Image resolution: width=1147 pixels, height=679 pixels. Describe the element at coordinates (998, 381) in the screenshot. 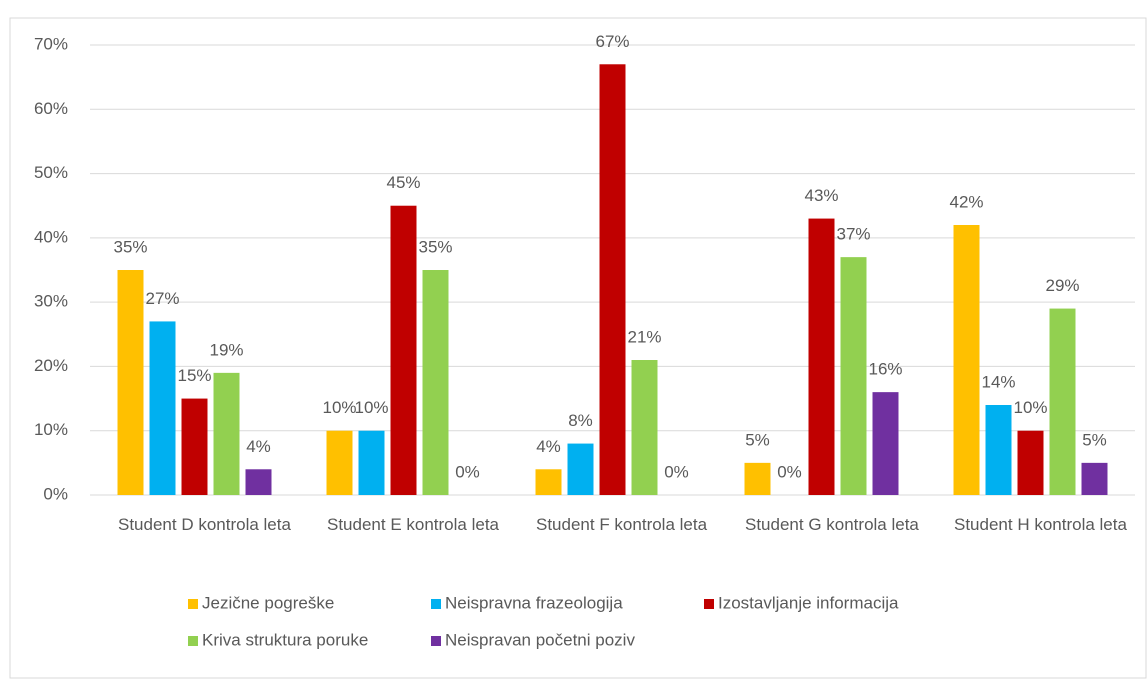

I see `data-label: 14%` at that location.